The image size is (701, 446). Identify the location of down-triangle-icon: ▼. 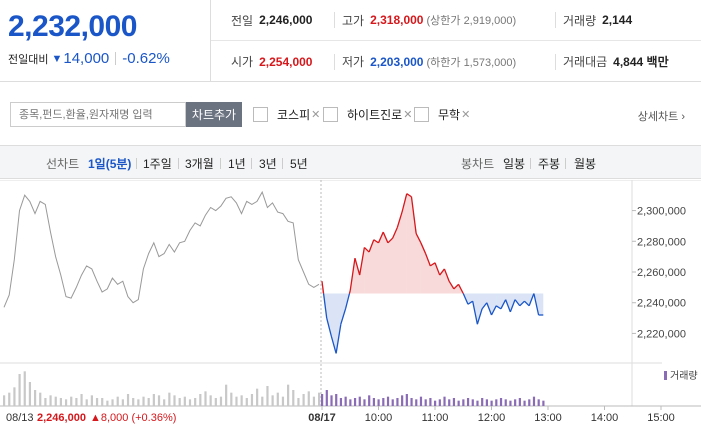
(57, 58).